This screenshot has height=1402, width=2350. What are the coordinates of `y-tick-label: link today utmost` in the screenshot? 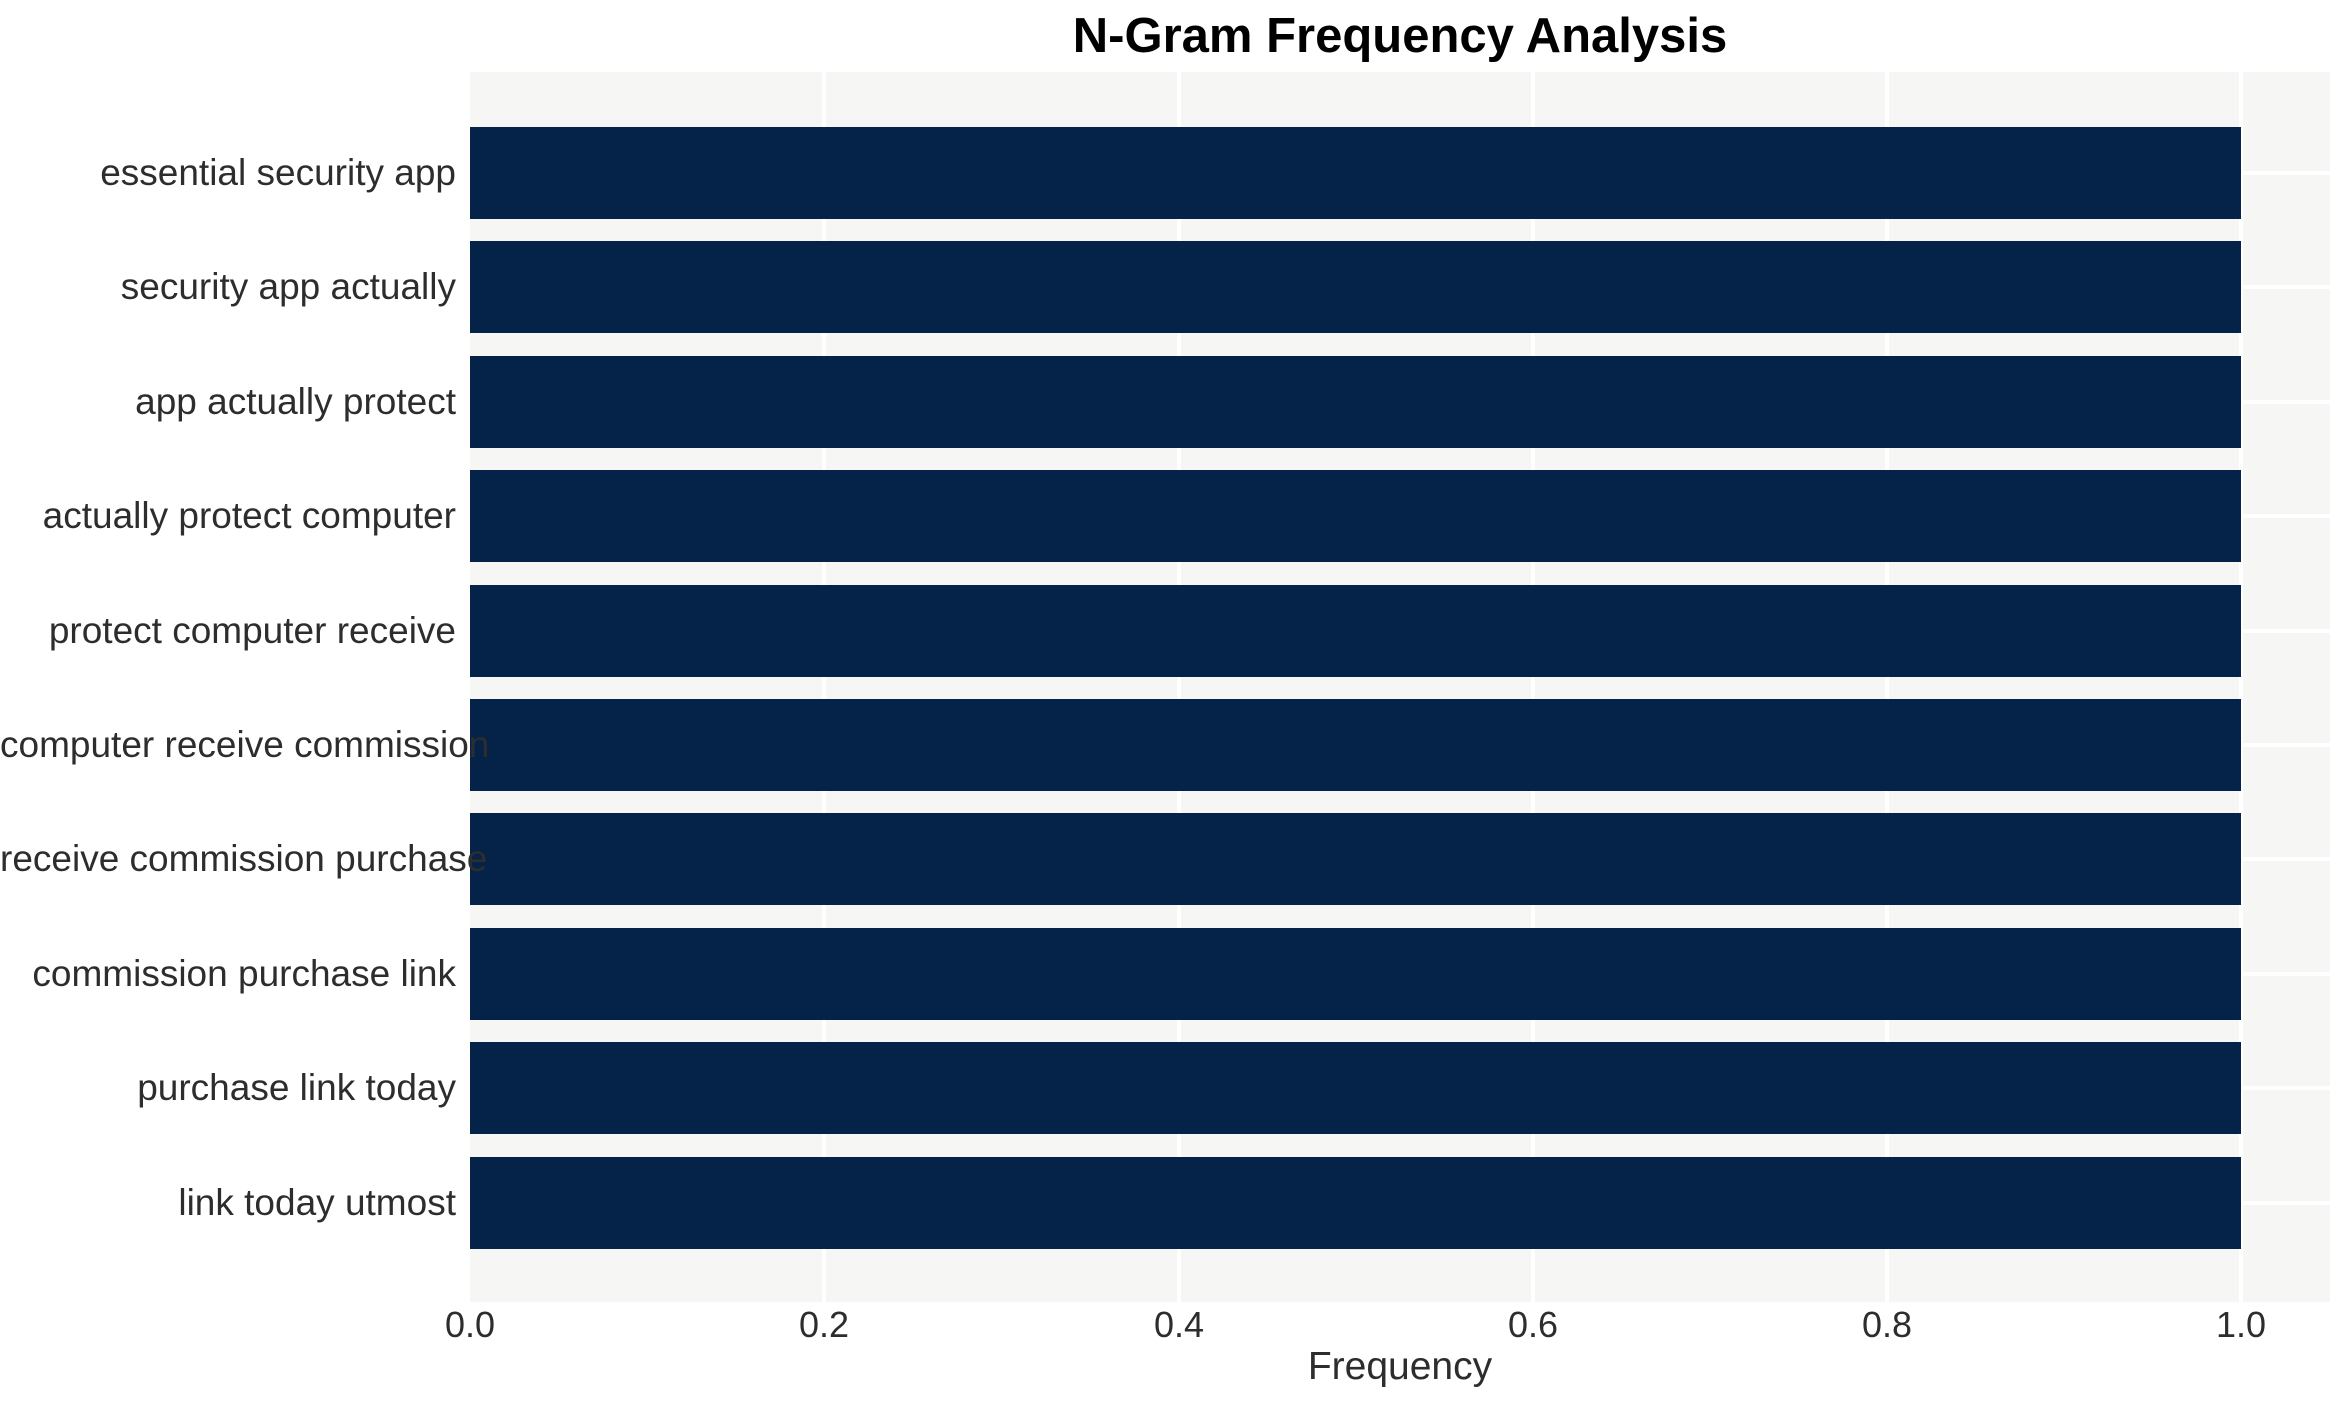 It's located at (317, 1202).